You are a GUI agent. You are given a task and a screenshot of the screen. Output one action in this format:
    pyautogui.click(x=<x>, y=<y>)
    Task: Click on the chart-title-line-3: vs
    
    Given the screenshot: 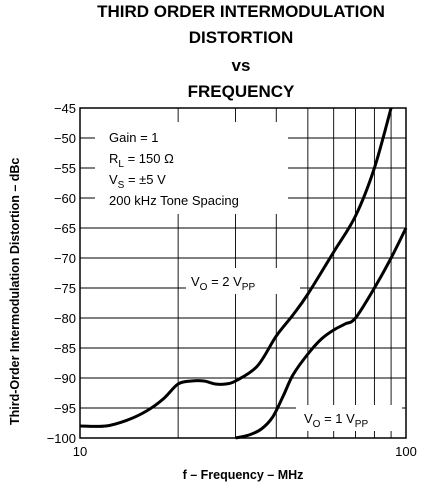 What is the action you would take?
    pyautogui.click(x=241, y=65)
    